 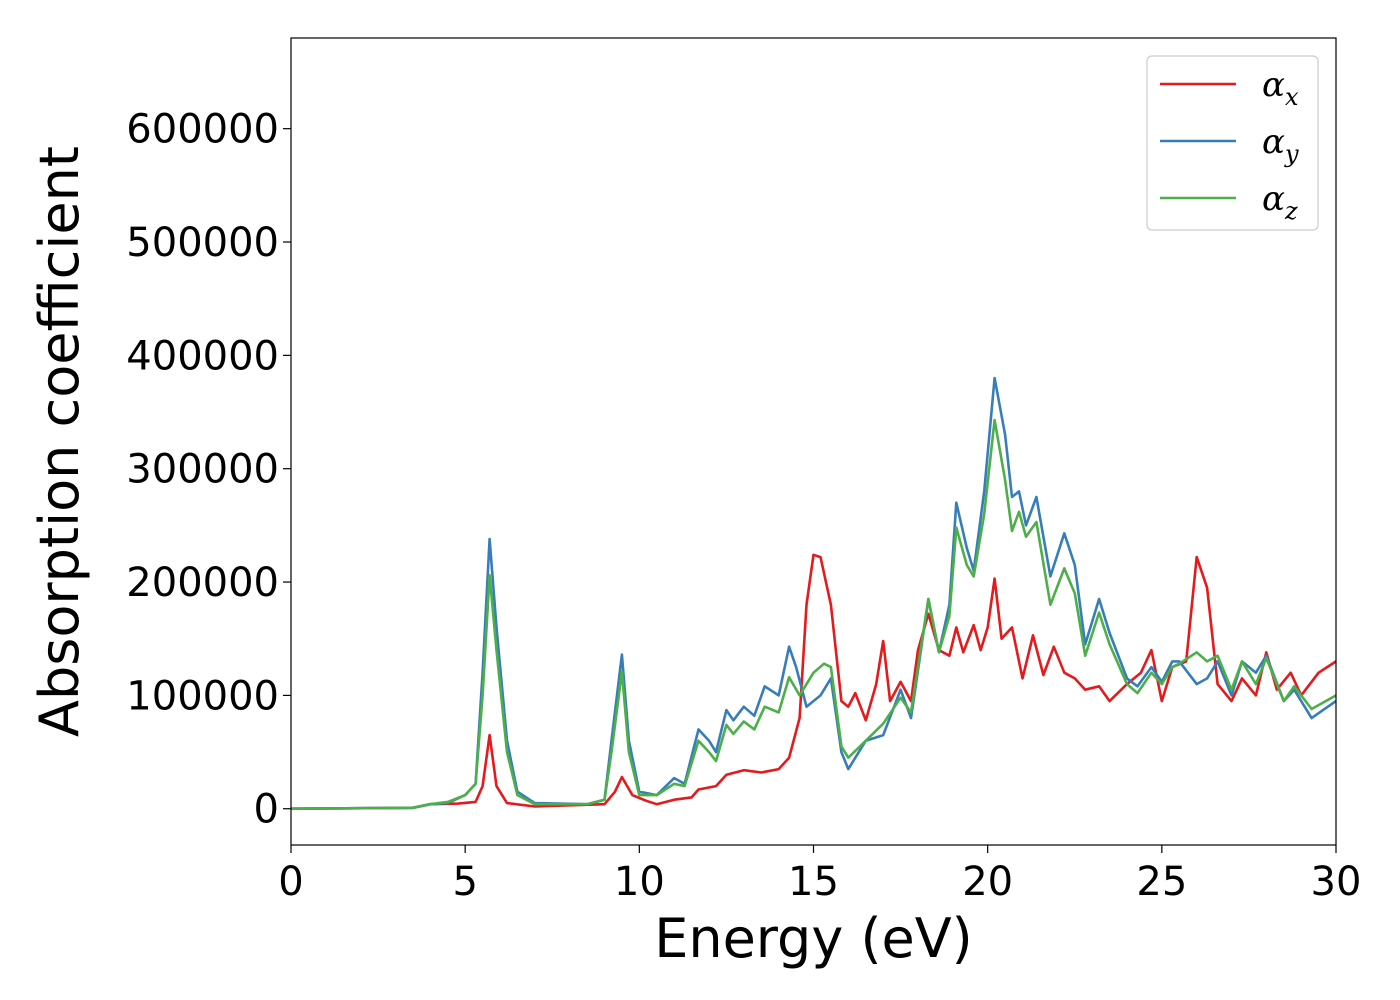 What do you see at coordinates (202, 470) in the screenshot?
I see `y-tick-label: 300000` at bounding box center [202, 470].